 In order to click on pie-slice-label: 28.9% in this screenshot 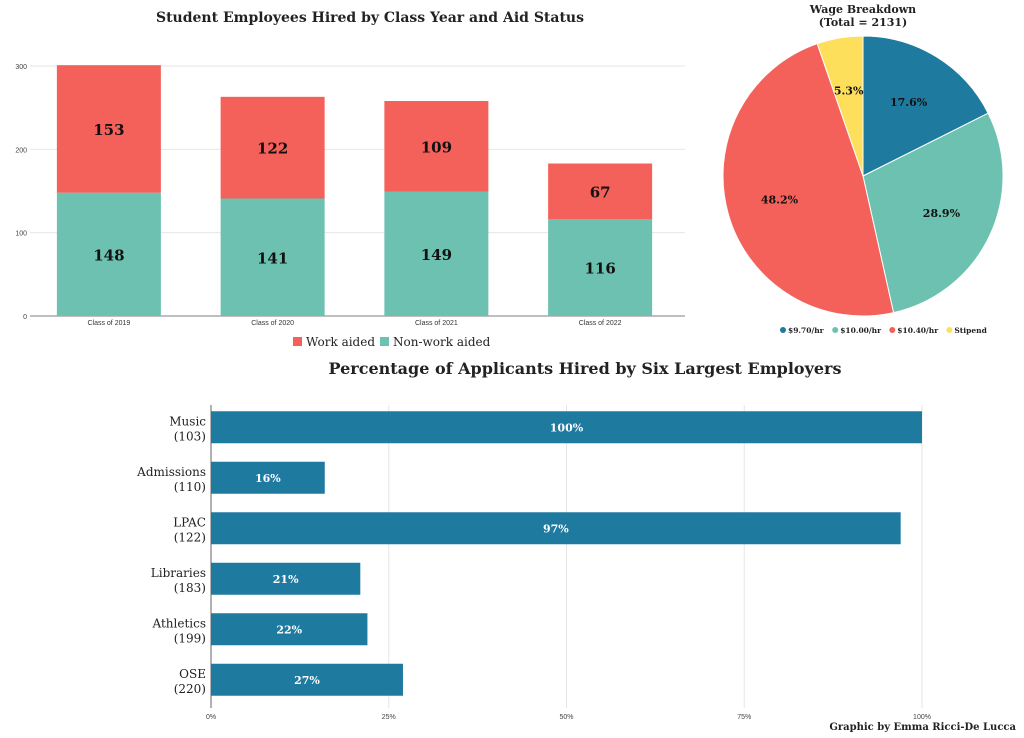, I will do `click(942, 213)`.